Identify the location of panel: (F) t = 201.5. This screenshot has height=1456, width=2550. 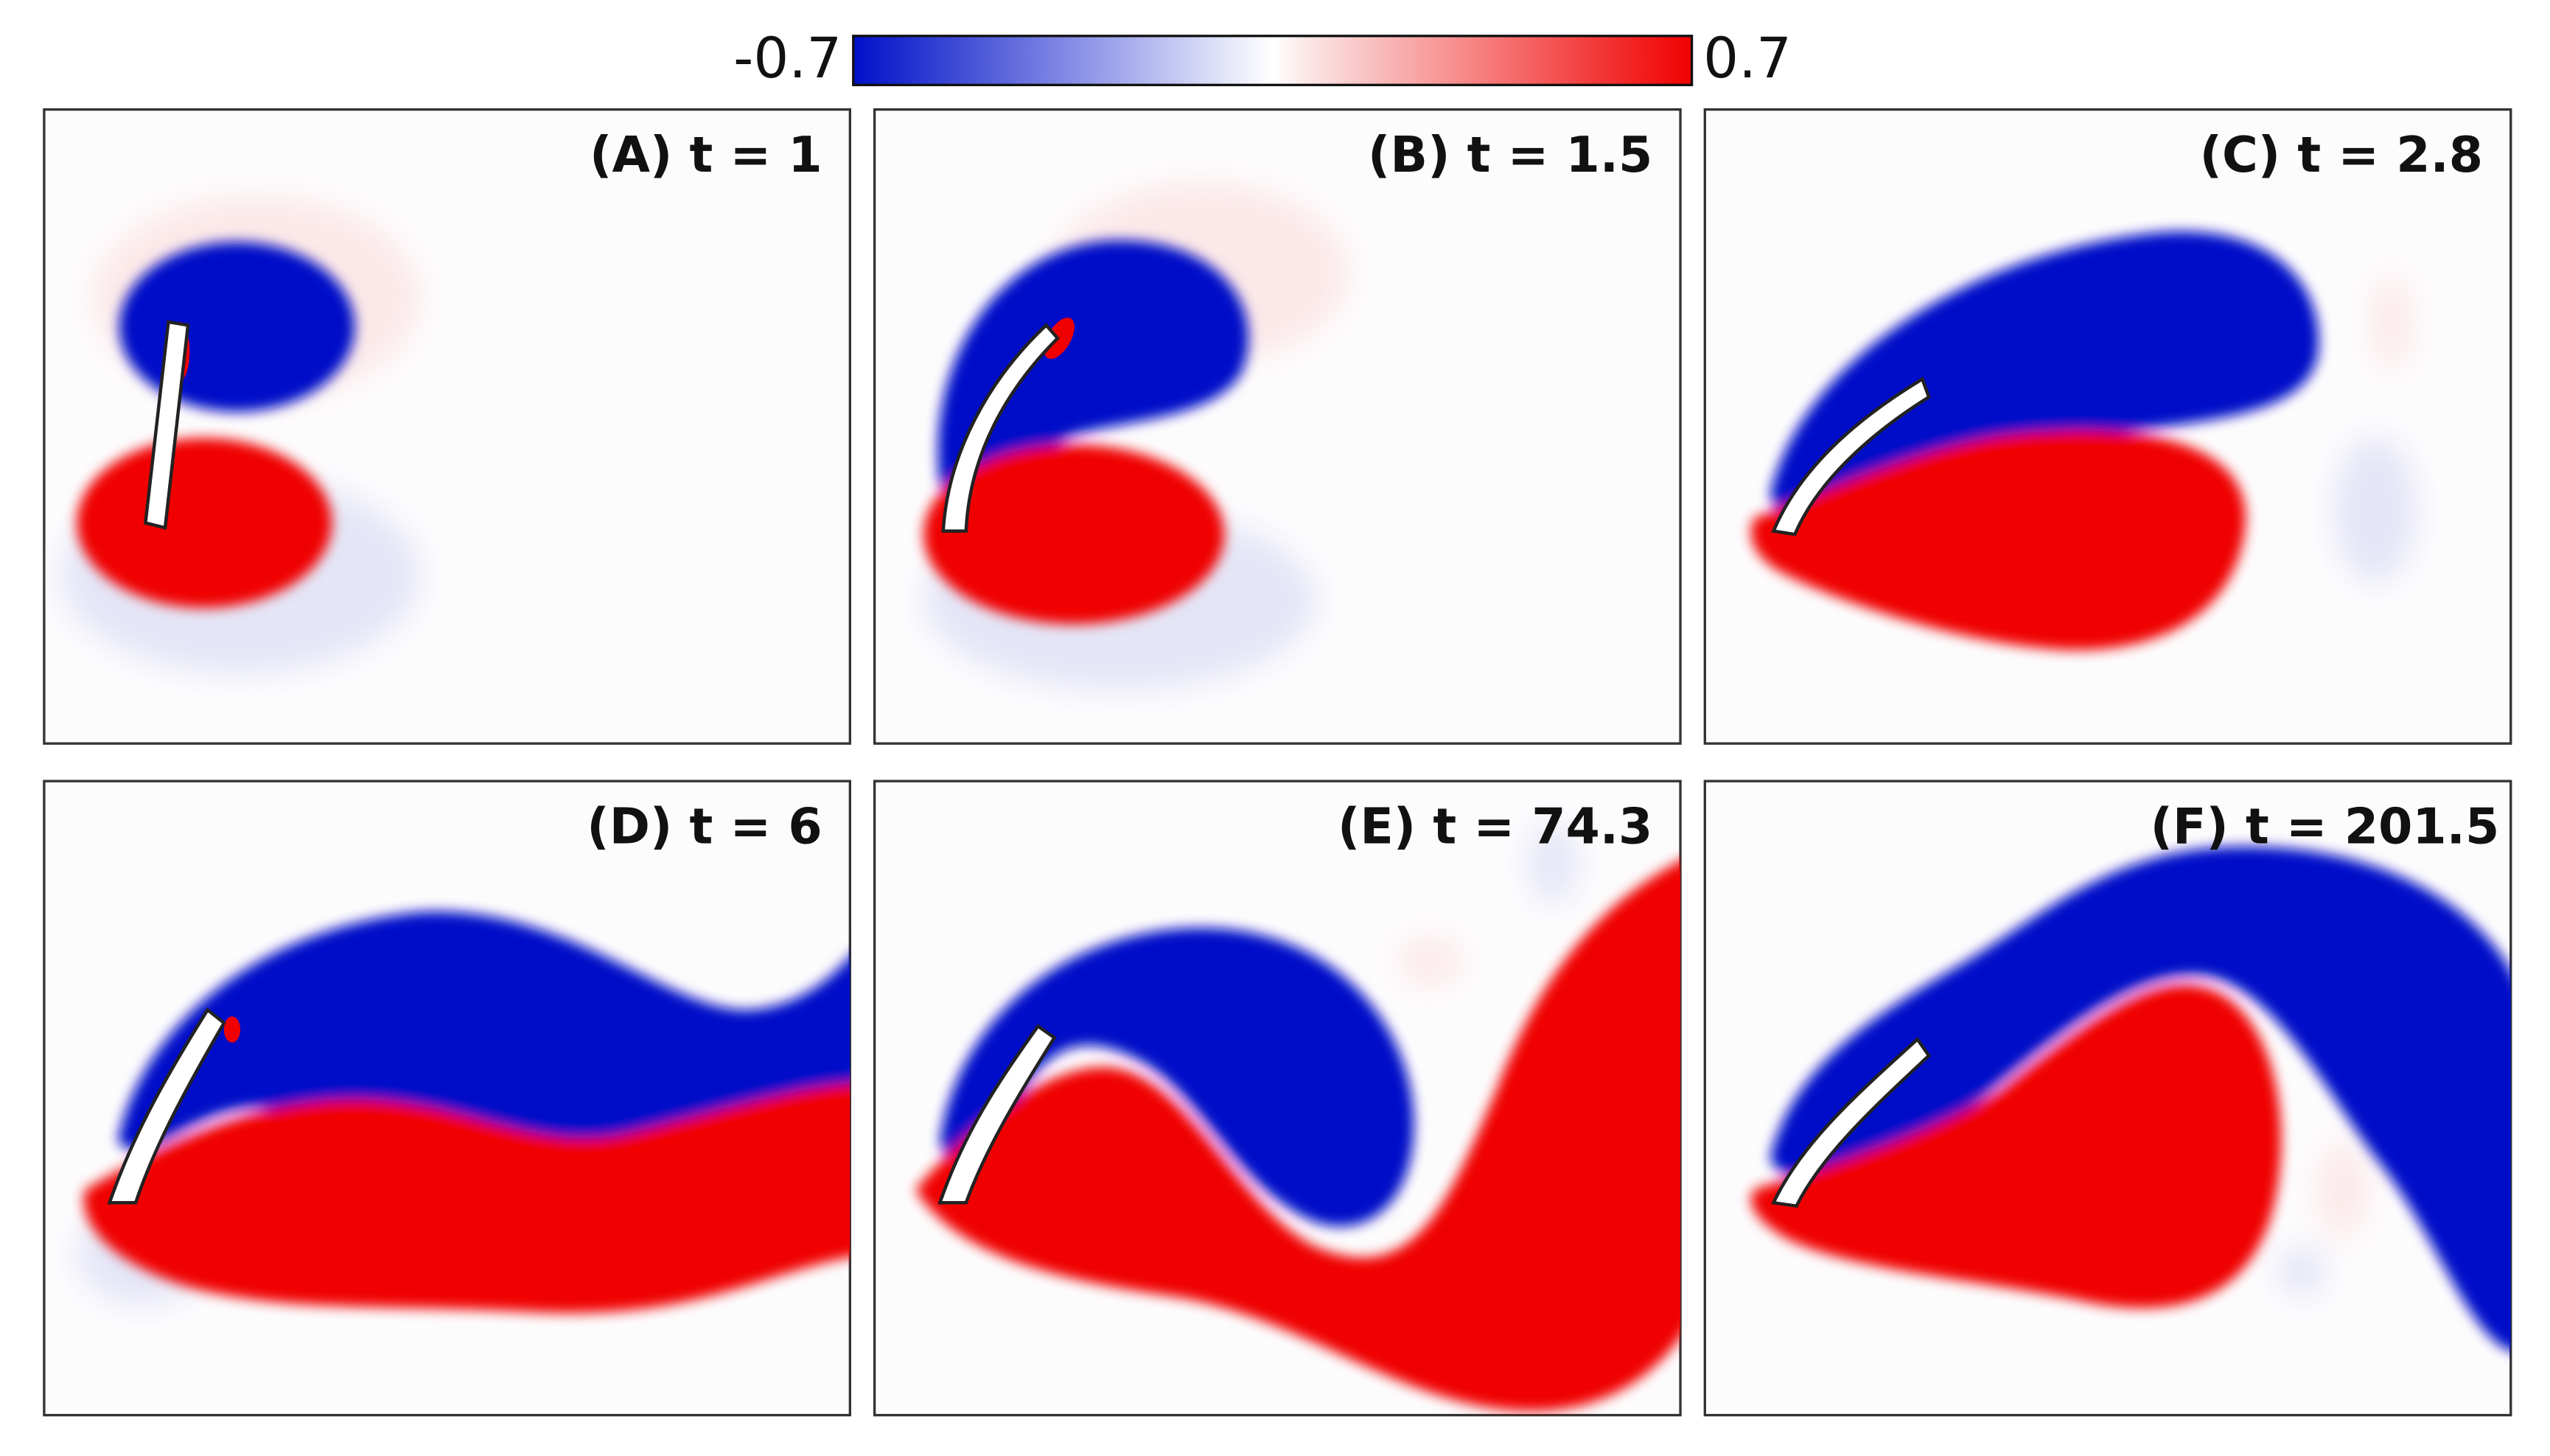
(2107, 1098).